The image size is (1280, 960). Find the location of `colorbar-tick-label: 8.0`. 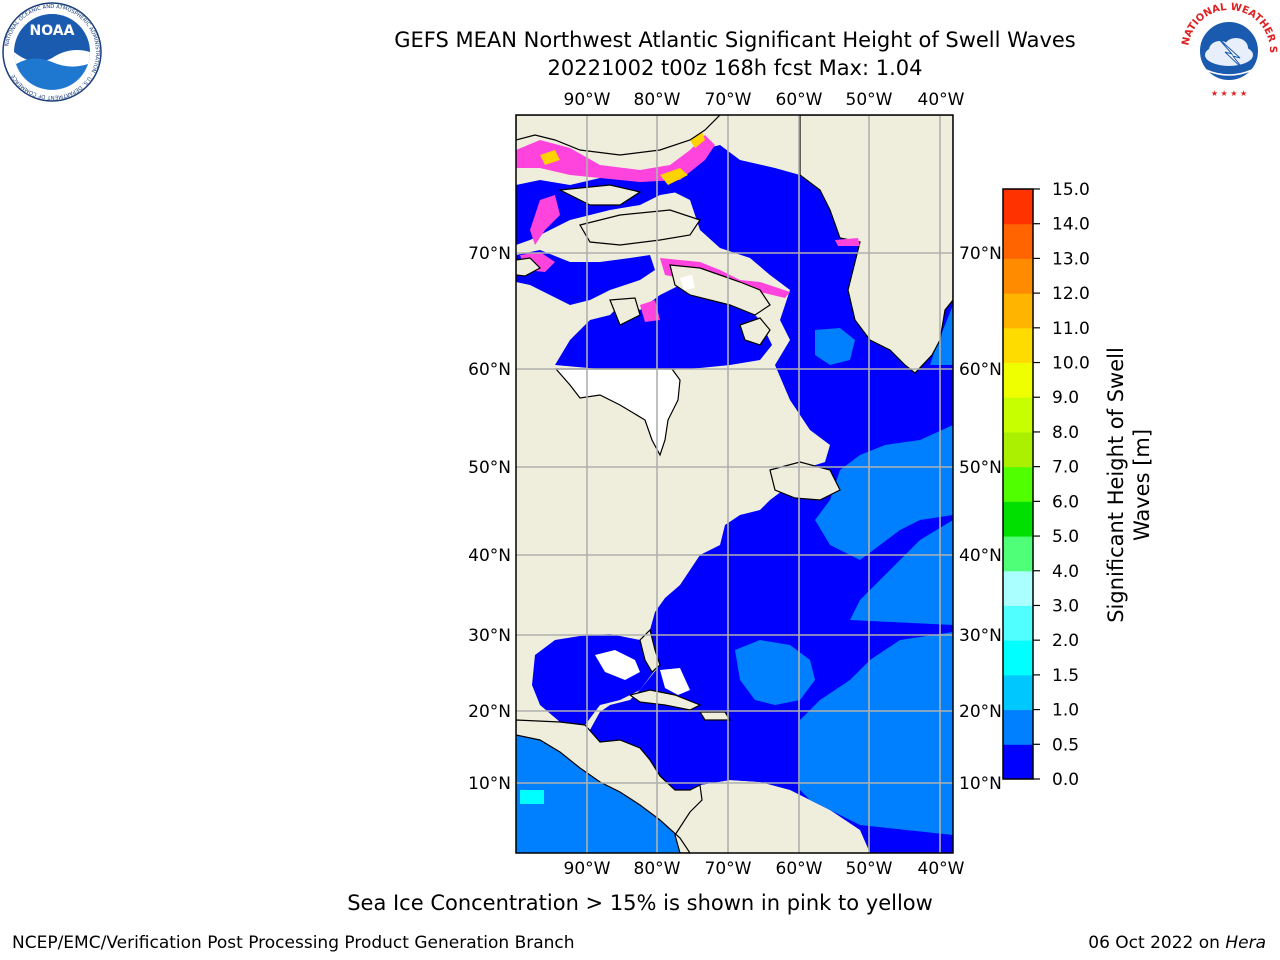

colorbar-tick-label: 8.0 is located at coordinates (1065, 433).